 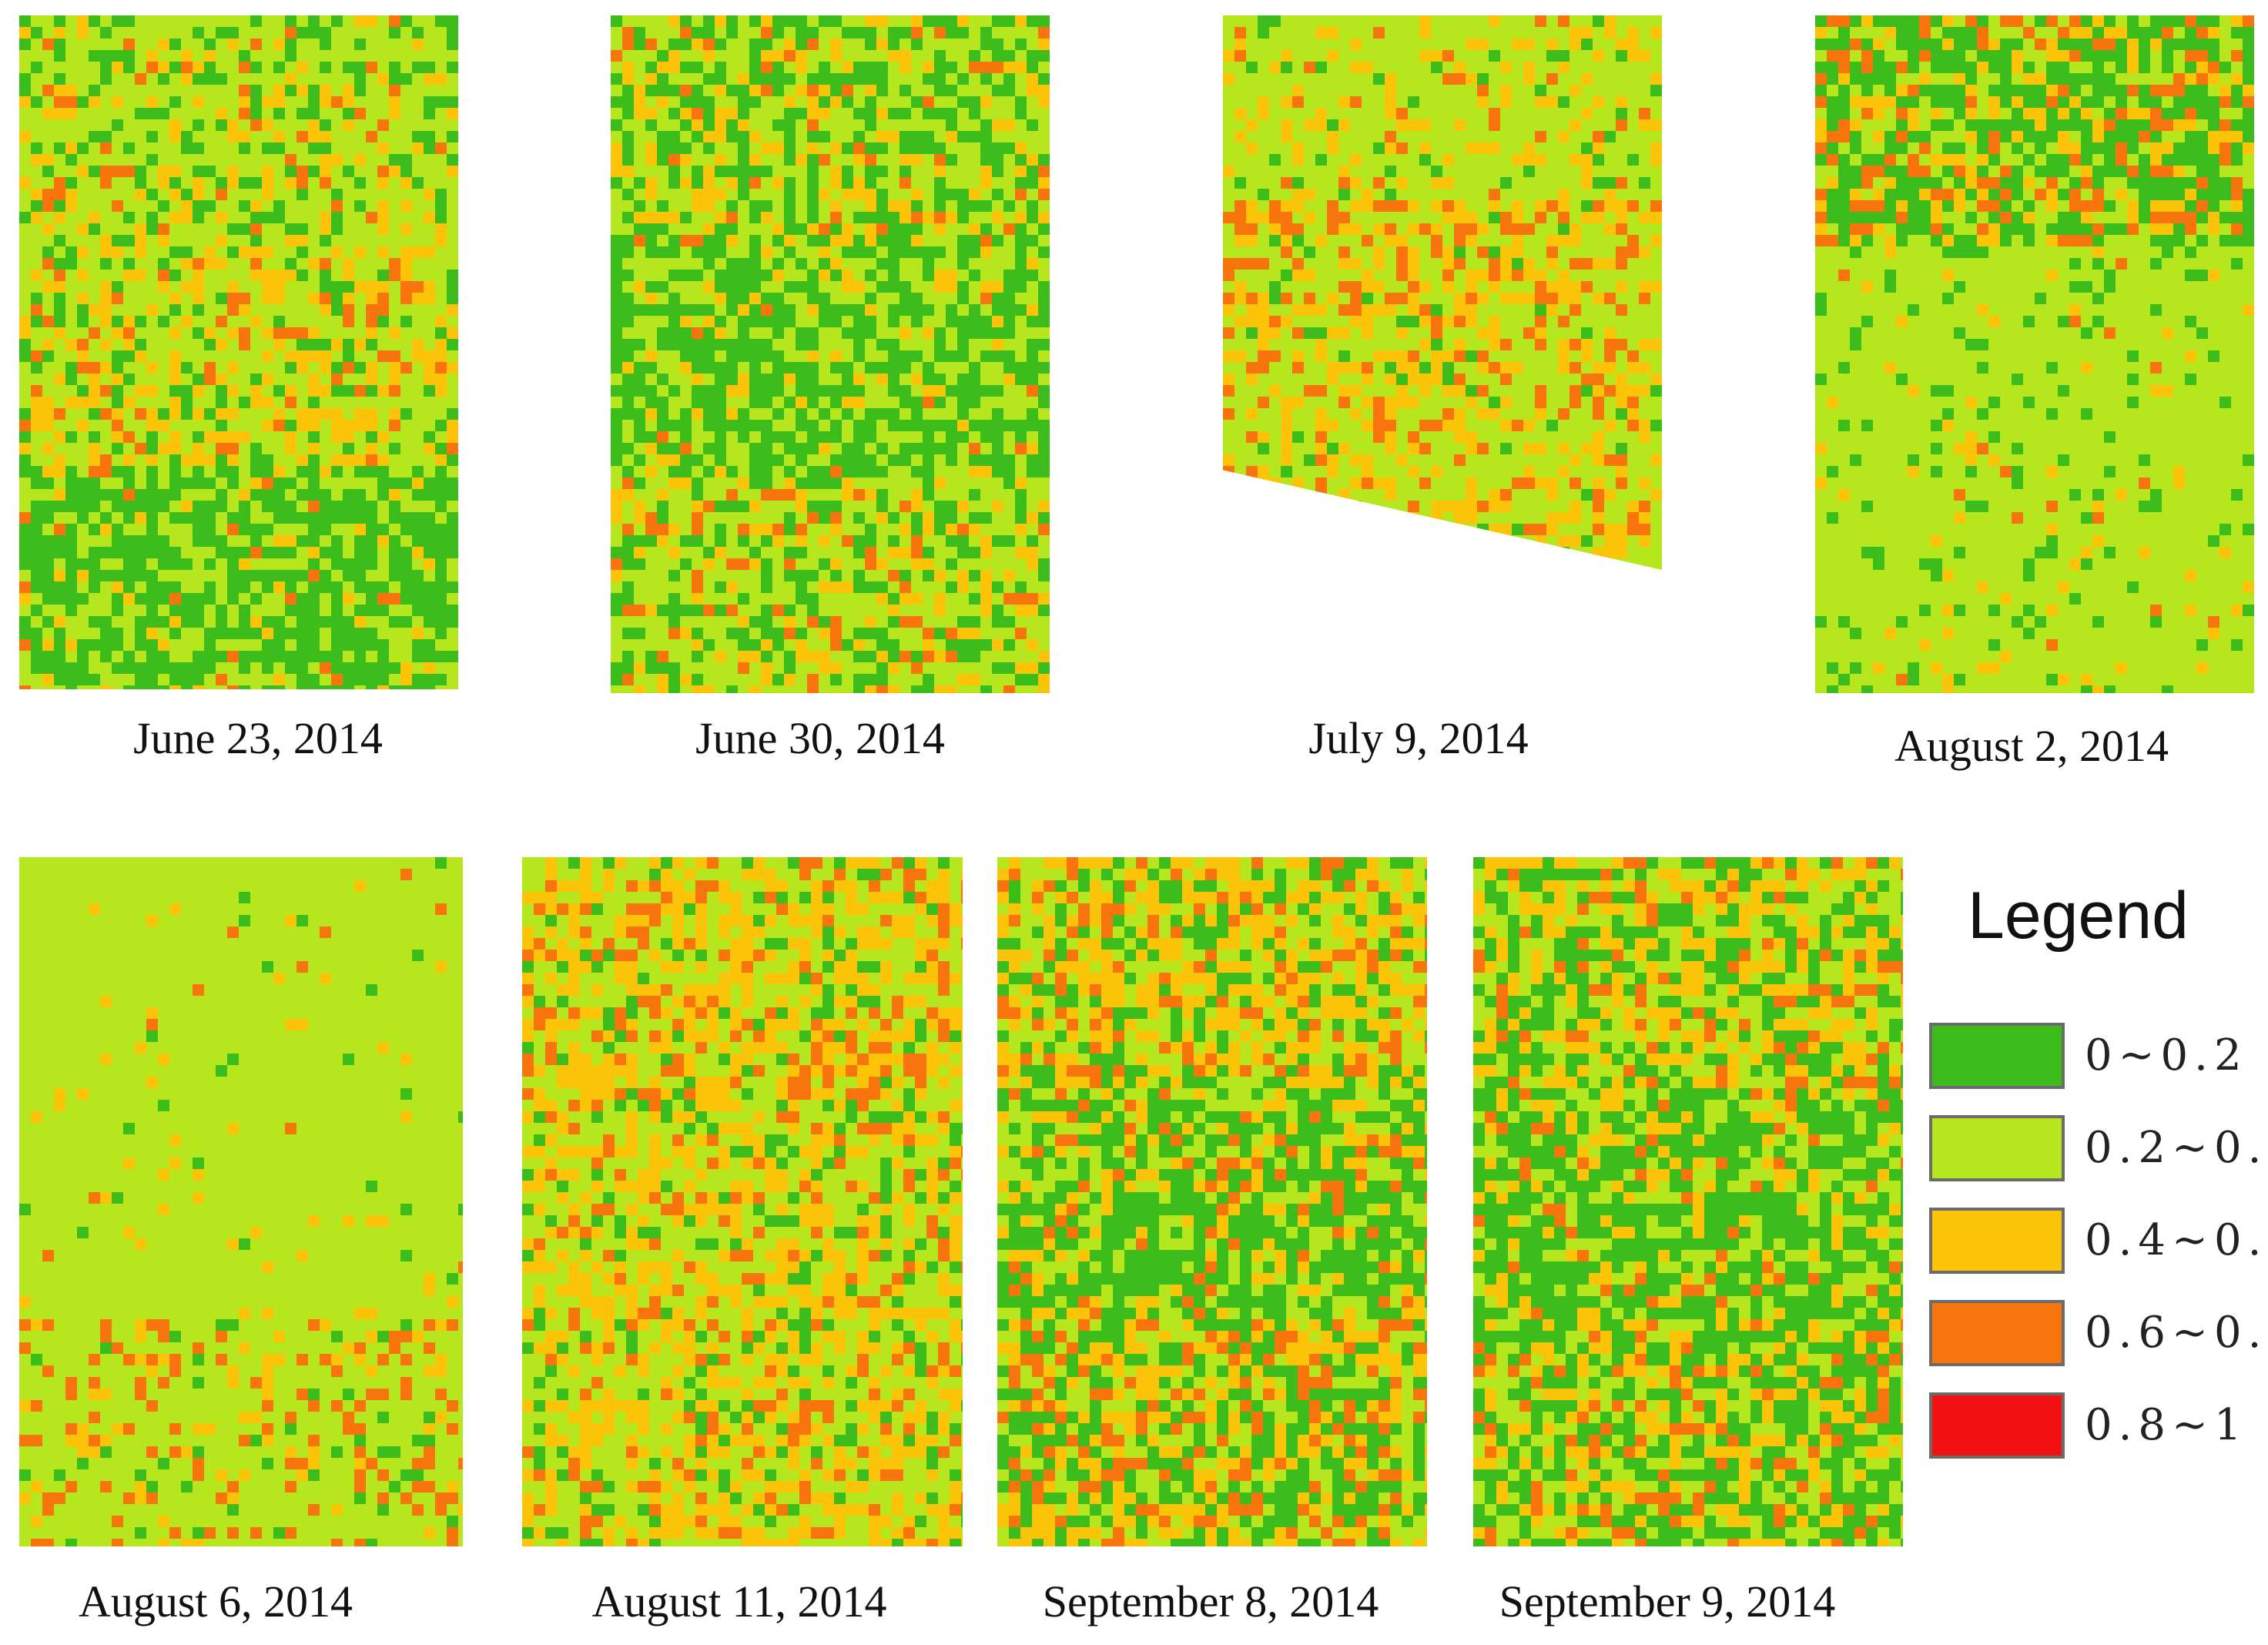 I want to click on caption-june-23: June 23, 2014, so click(x=258, y=738).